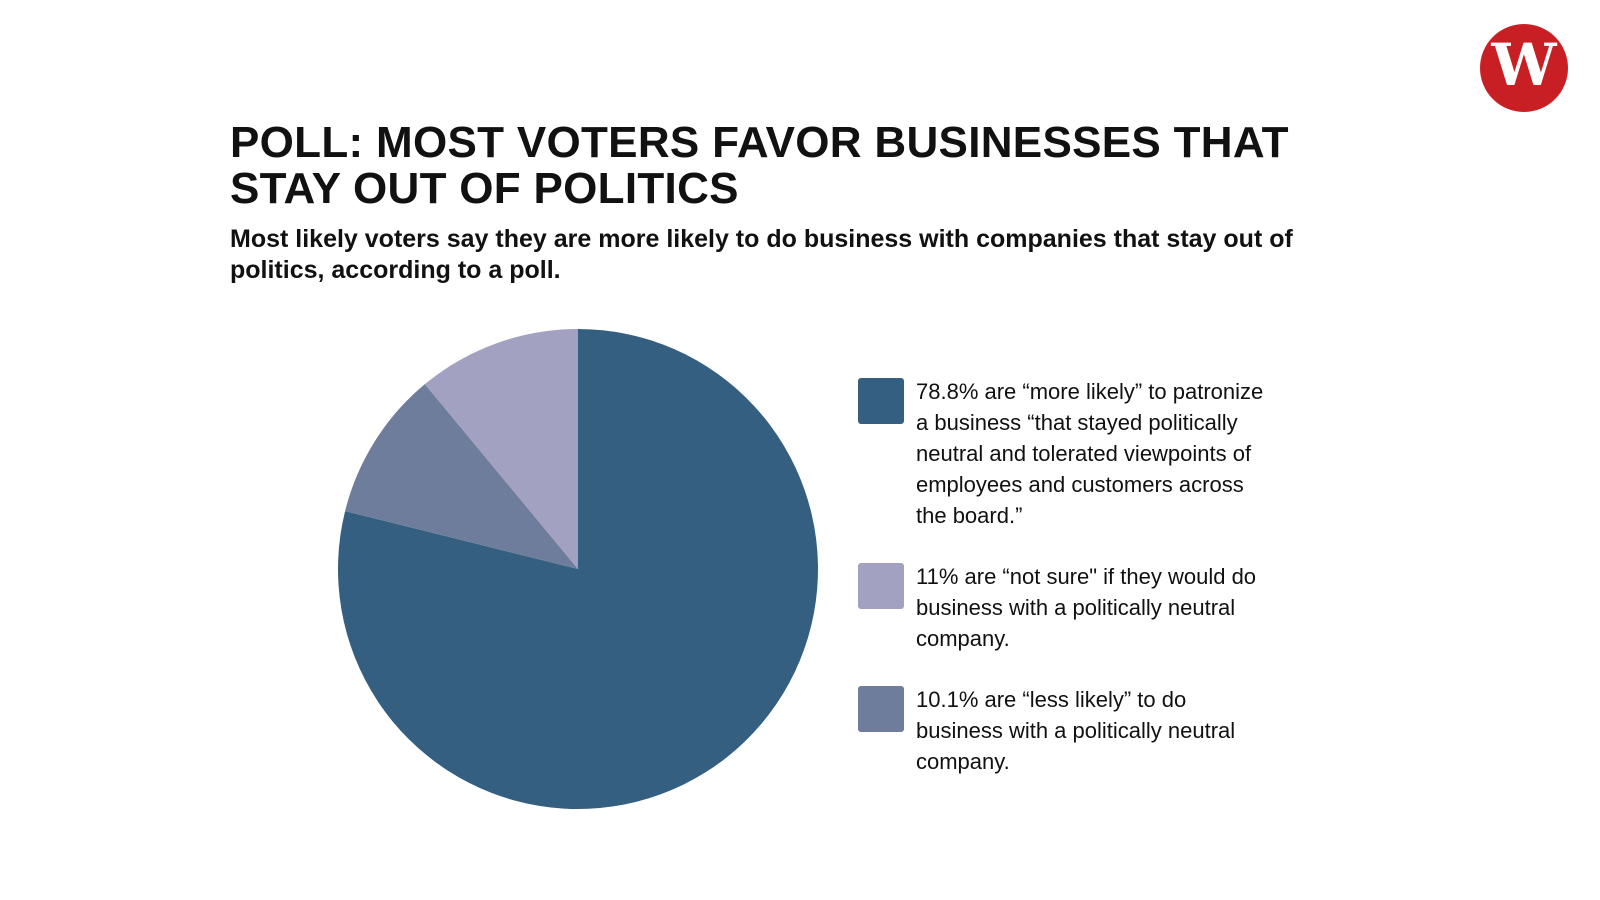  Describe the element at coordinates (501, 449) in the screenshot. I see `pie-slice-not-sure` at that location.